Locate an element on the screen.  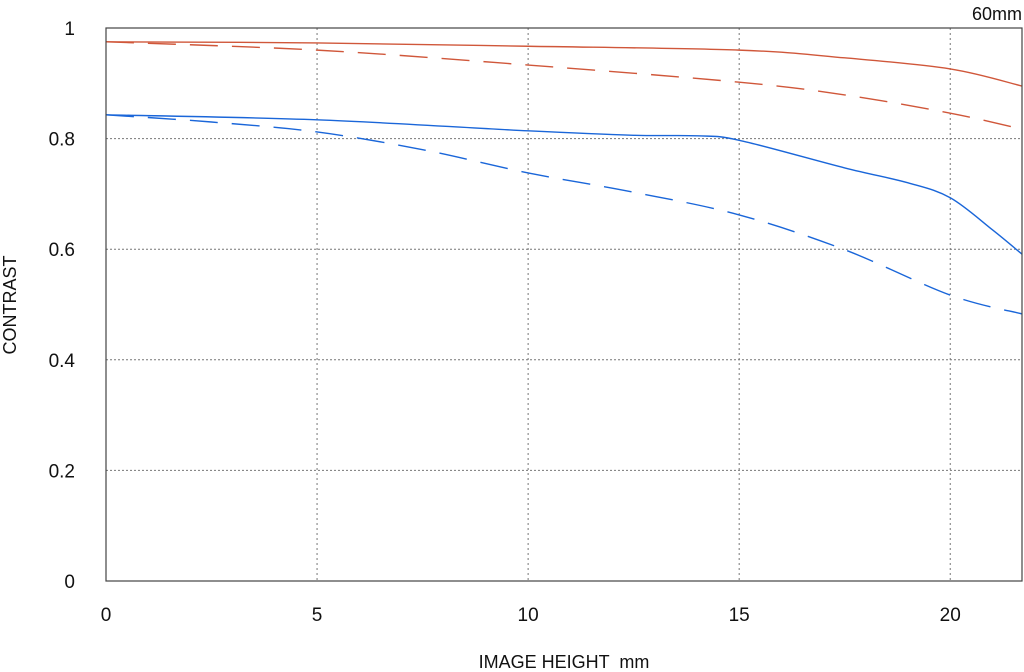
x-tick-label: 15 is located at coordinates (739, 615).